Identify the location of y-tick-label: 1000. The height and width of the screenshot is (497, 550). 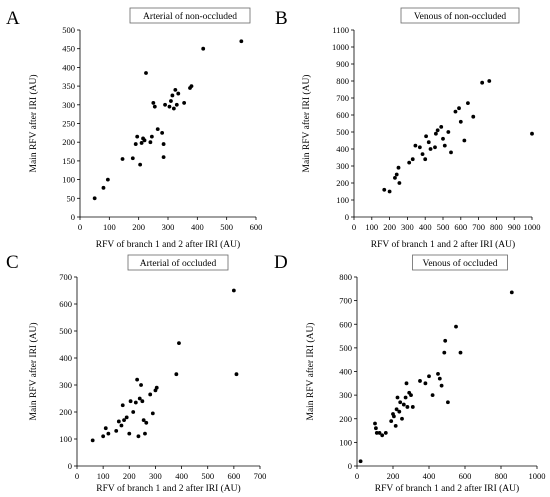
(340, 47).